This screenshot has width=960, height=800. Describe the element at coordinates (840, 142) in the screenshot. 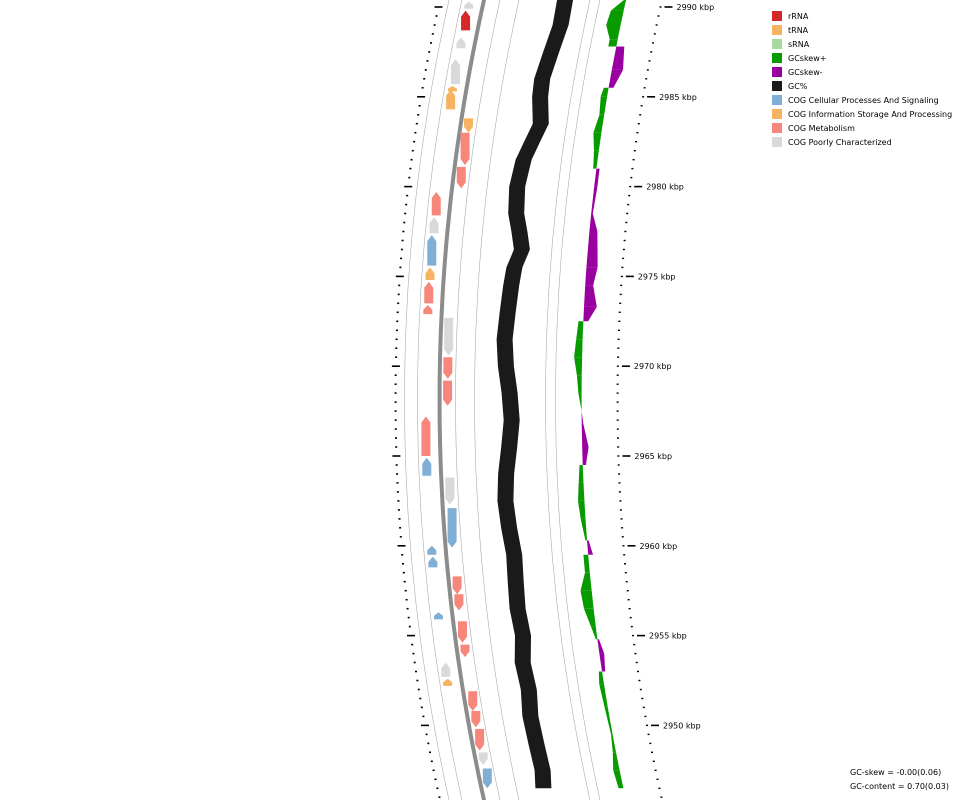

I see `legend-label-cog-poorly: COG Poorly Characterized` at that location.